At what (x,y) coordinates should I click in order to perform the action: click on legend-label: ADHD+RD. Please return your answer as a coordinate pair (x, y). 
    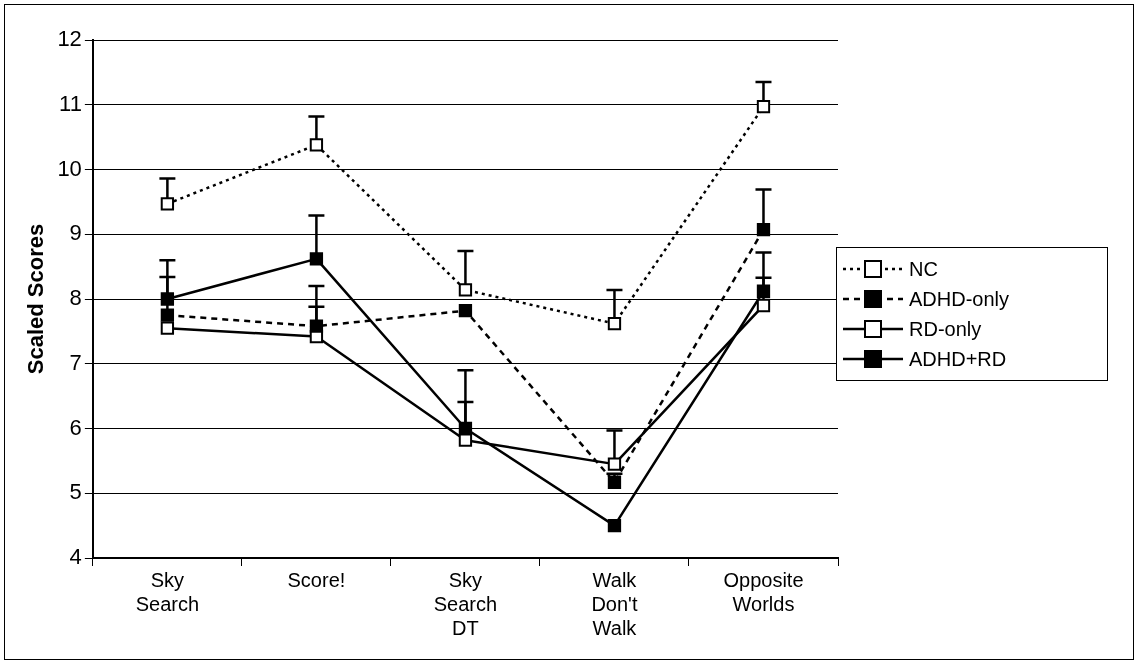
    Looking at the image, I should click on (958, 359).